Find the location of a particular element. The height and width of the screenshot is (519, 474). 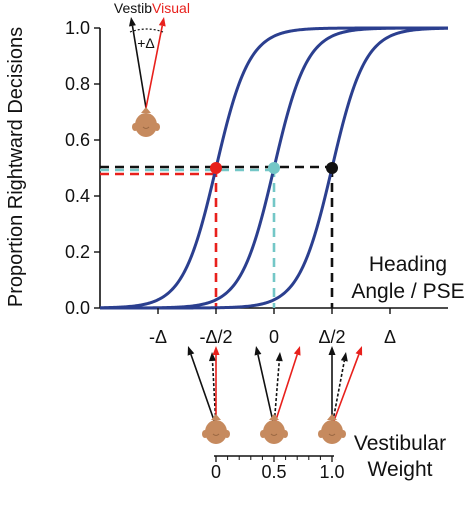

vestibular-weight-axis: 0 0.5 1.0 is located at coordinates (278, 468).